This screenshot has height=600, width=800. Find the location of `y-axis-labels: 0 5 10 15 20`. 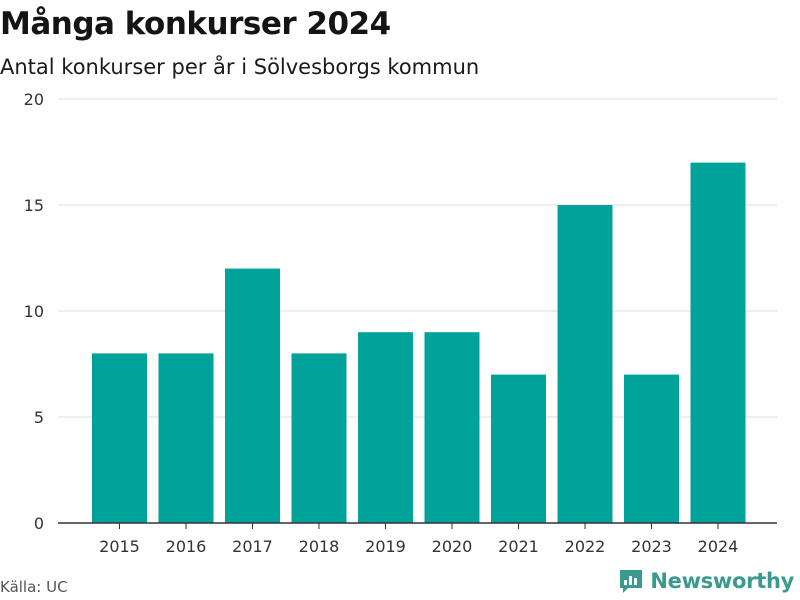

y-axis-labels: 0 5 10 15 20 is located at coordinates (34, 311).